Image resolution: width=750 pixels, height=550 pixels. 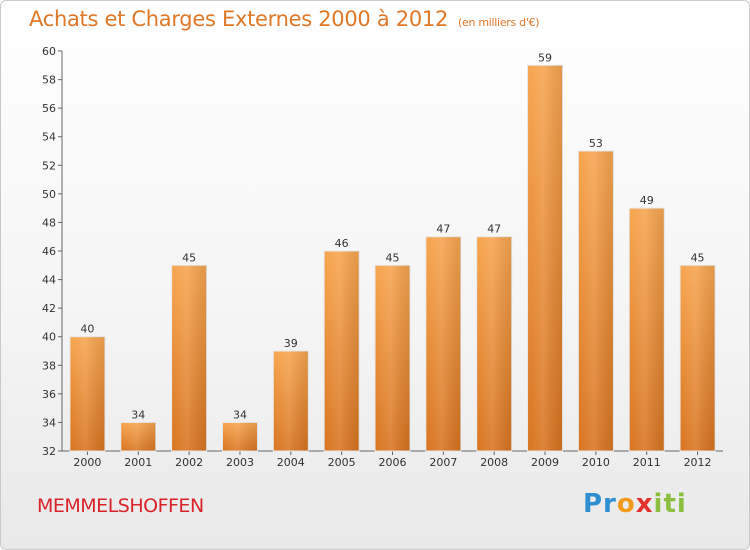 What do you see at coordinates (138, 414) in the screenshot?
I see `value-label-2001: 34` at bounding box center [138, 414].